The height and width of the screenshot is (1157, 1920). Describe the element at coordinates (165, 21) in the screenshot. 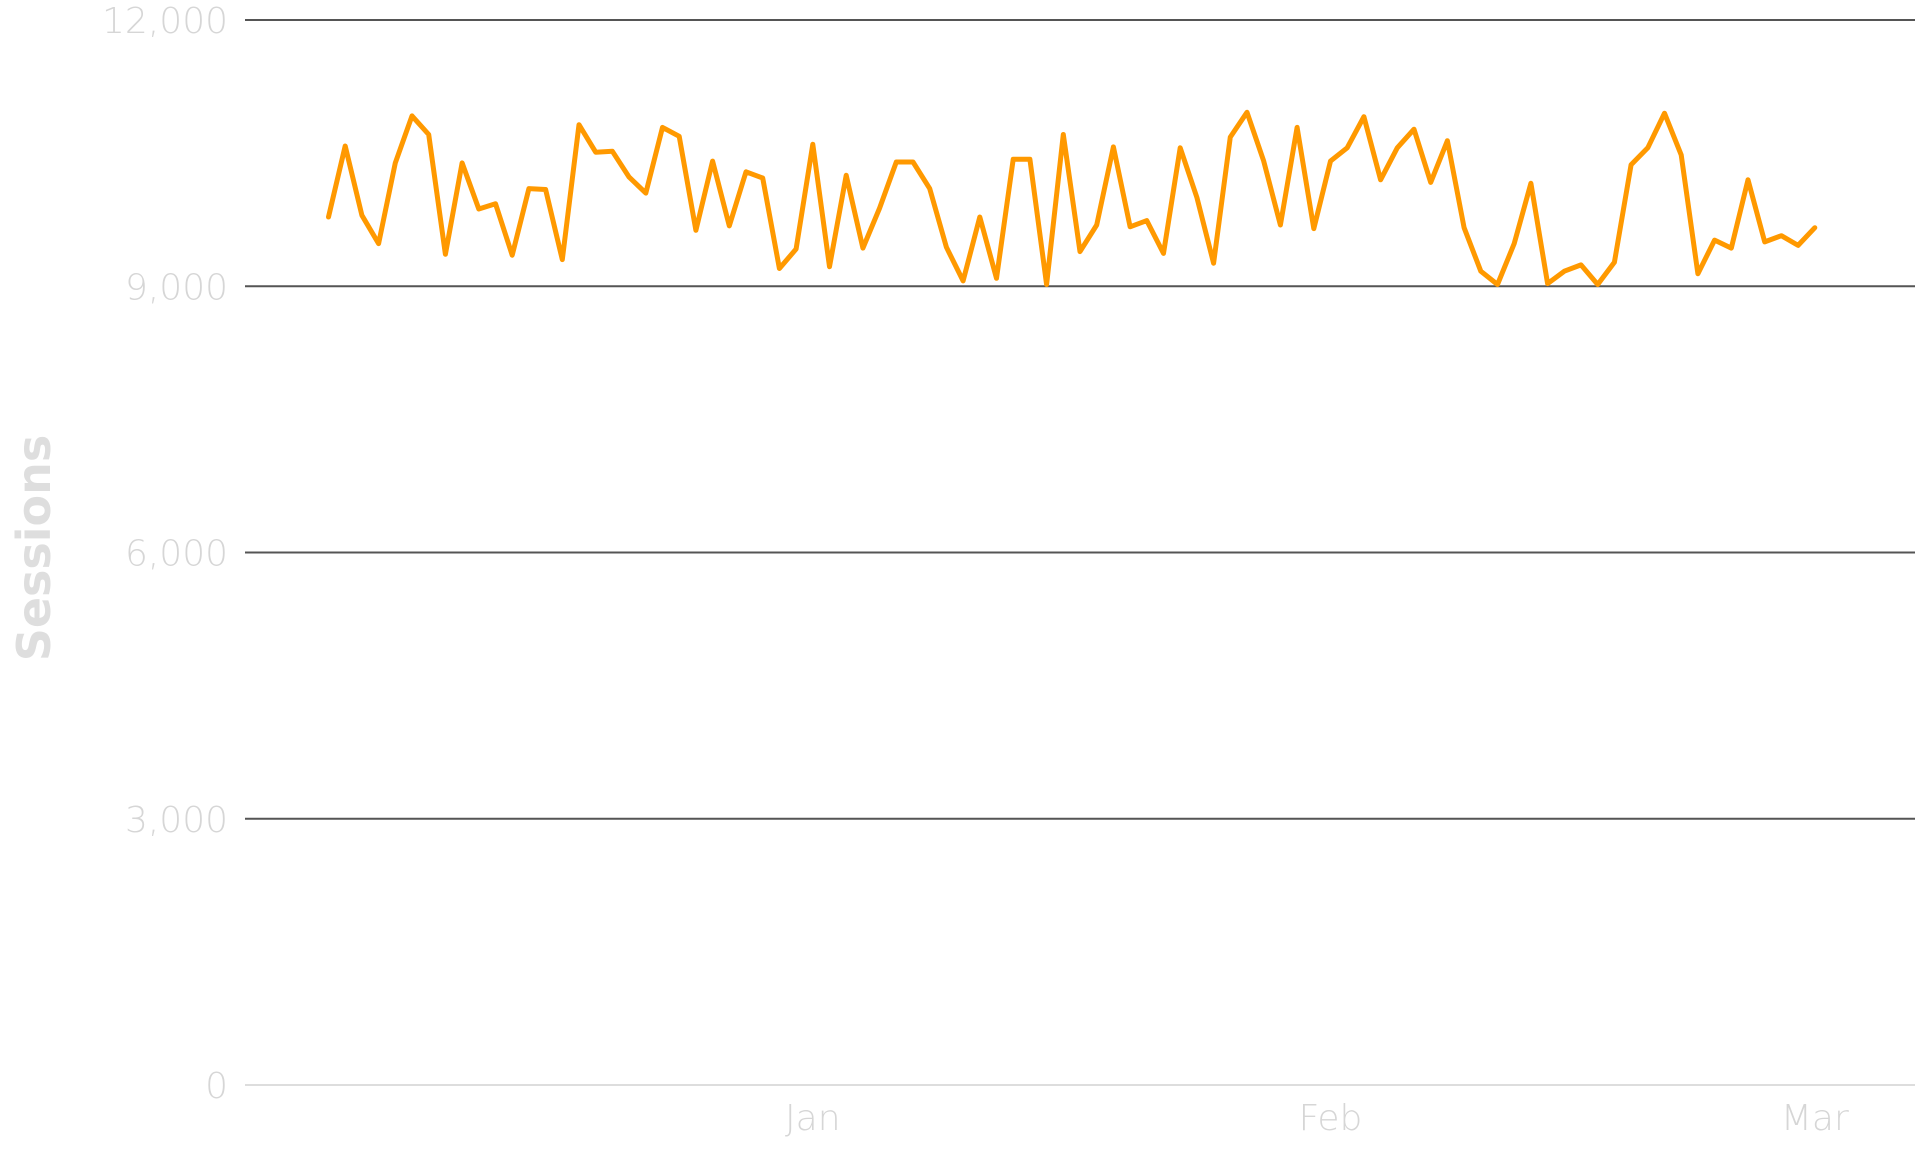

I see `y-tick-label: 12,000` at that location.